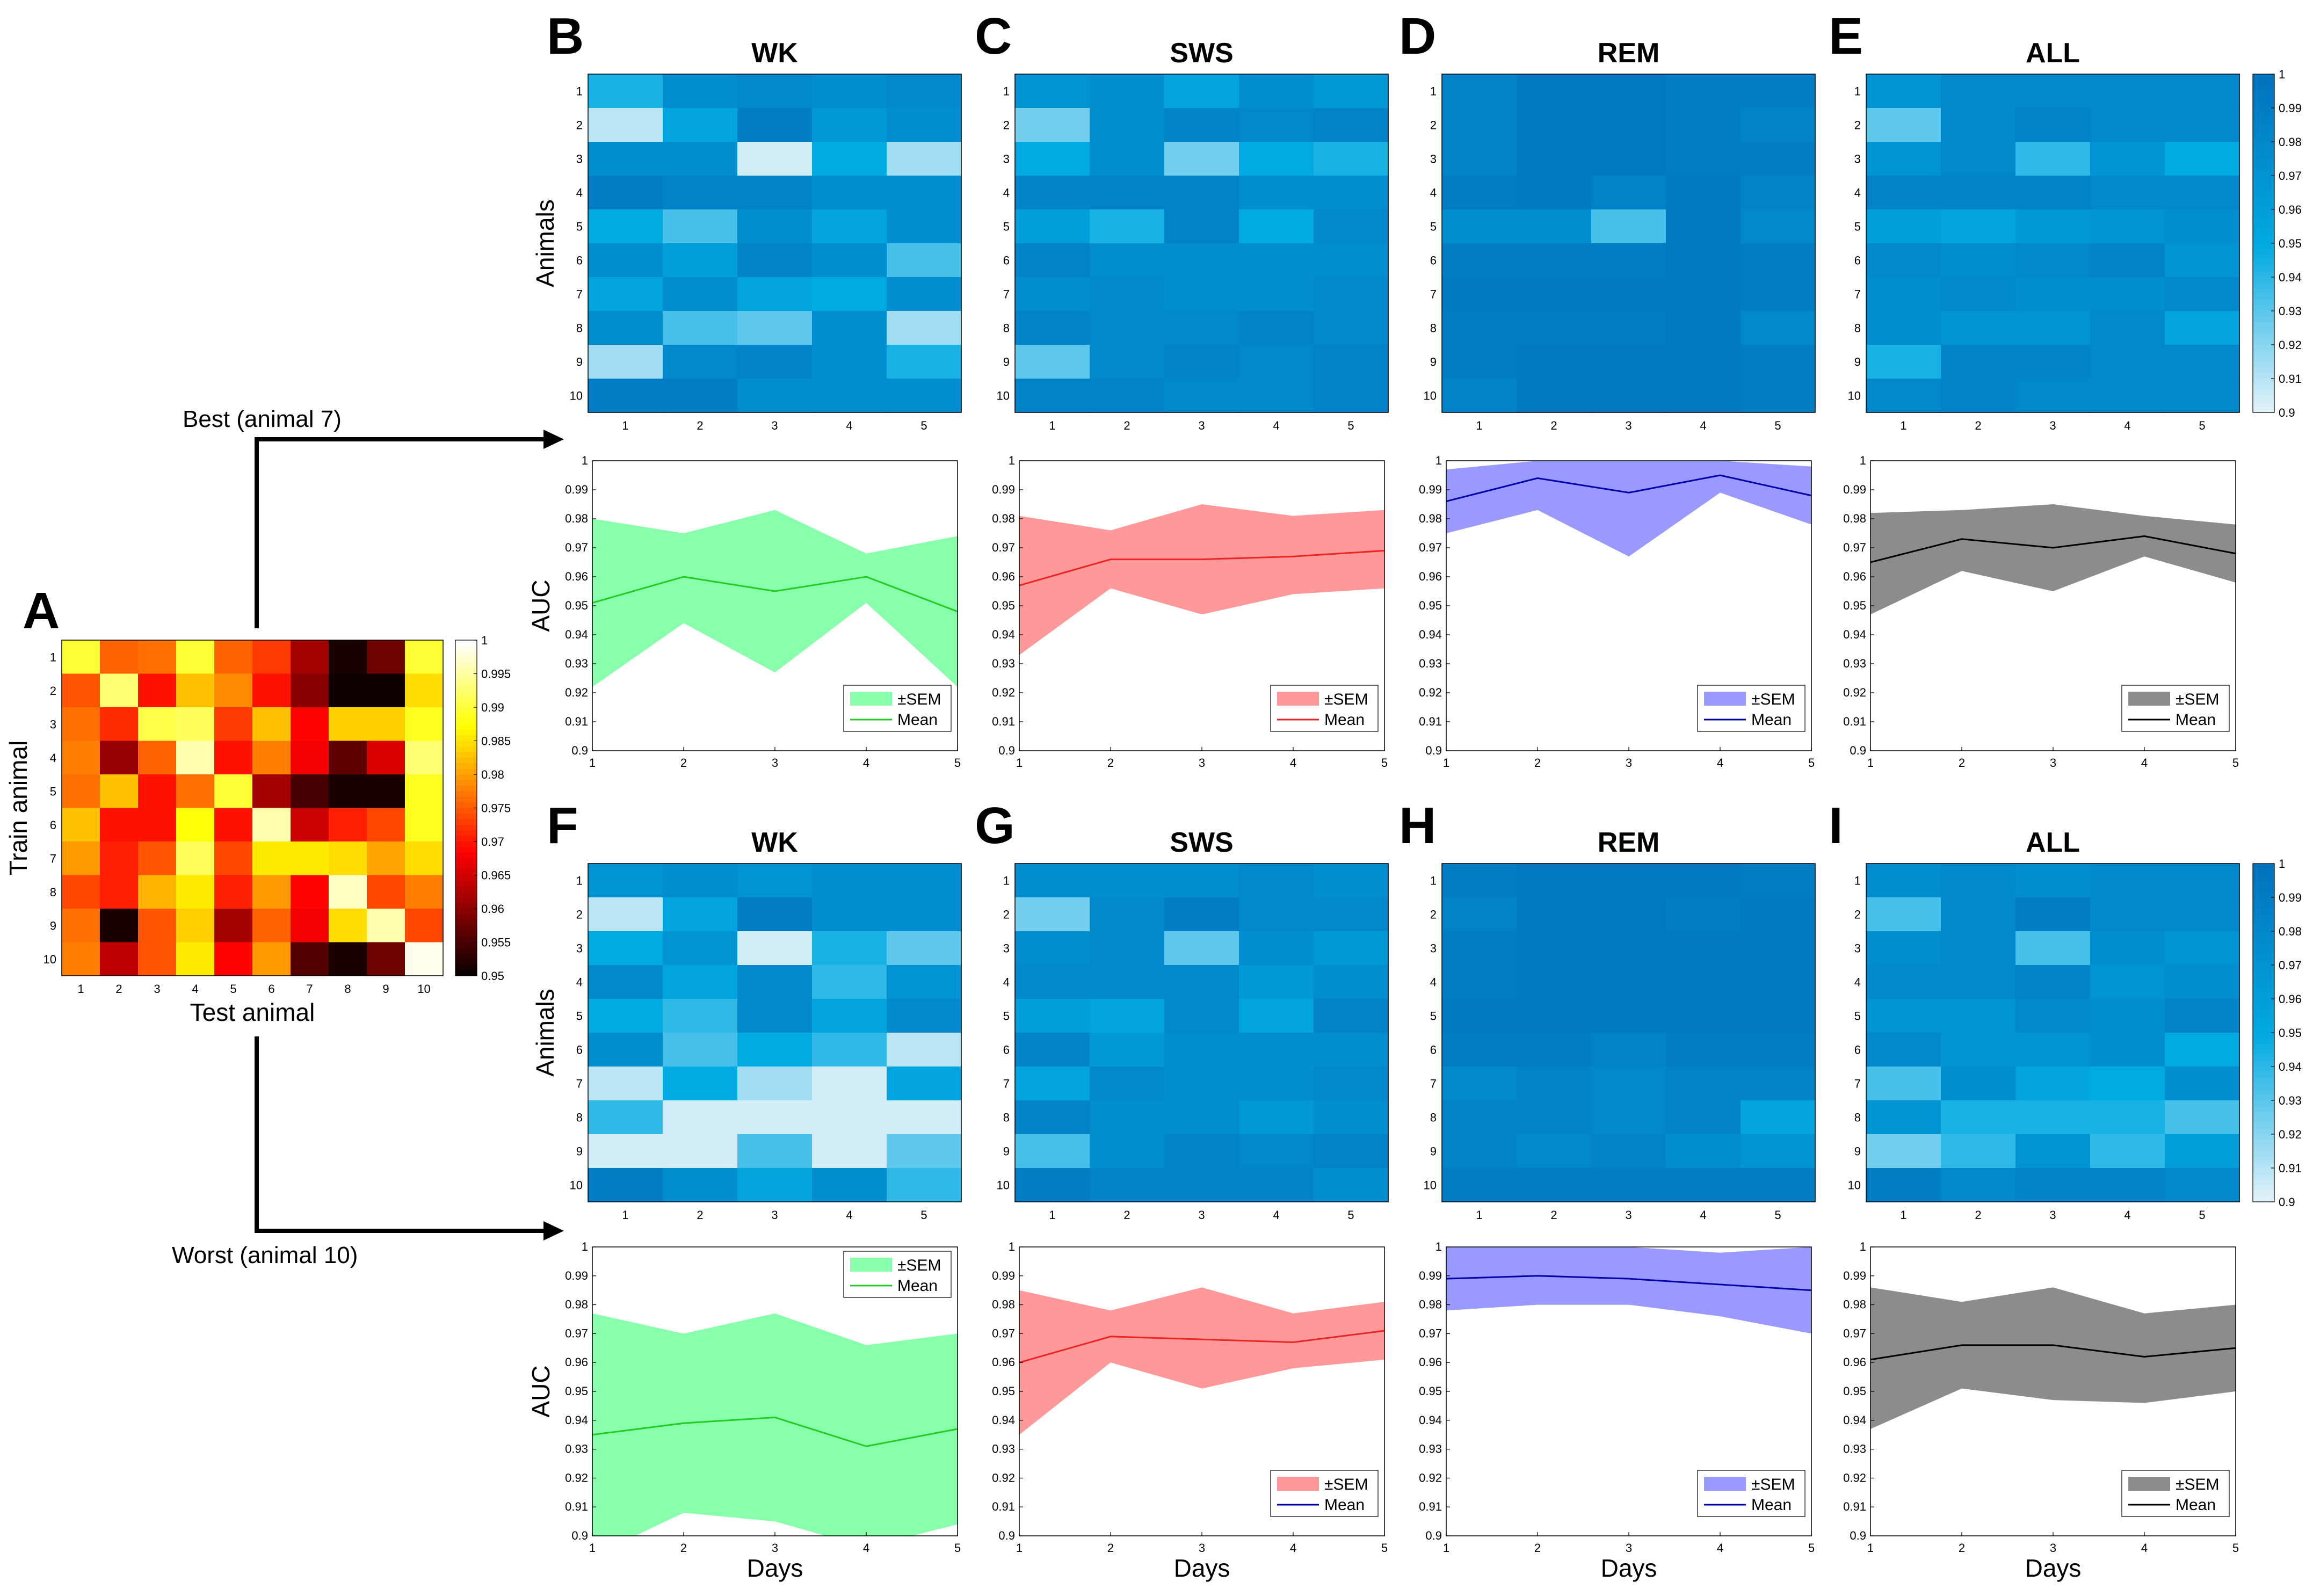 Image resolution: width=2313 pixels, height=1596 pixels. I want to click on x-axis-label: Test animal, so click(252, 1012).